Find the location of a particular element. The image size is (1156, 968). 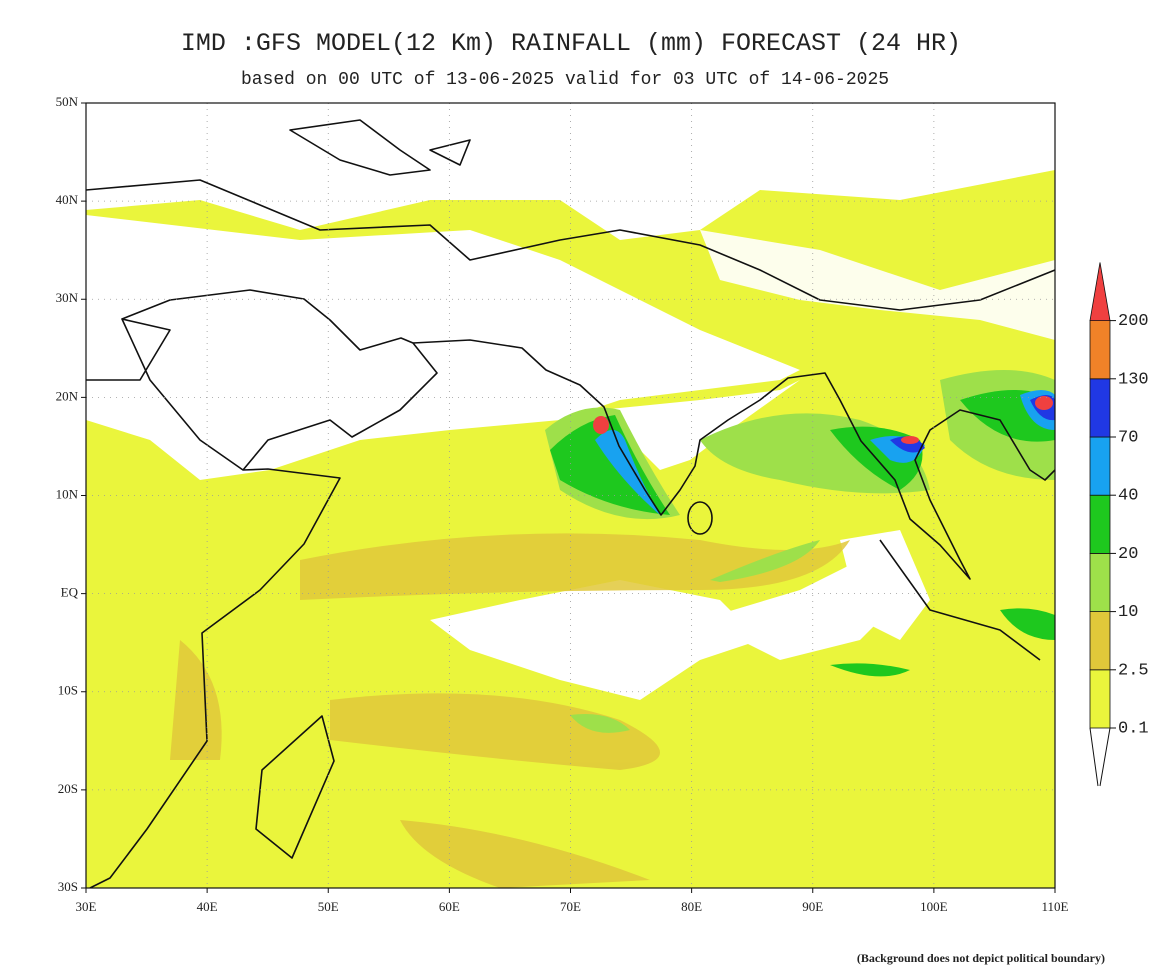

lon-label: 80E is located at coordinates (691, 906).